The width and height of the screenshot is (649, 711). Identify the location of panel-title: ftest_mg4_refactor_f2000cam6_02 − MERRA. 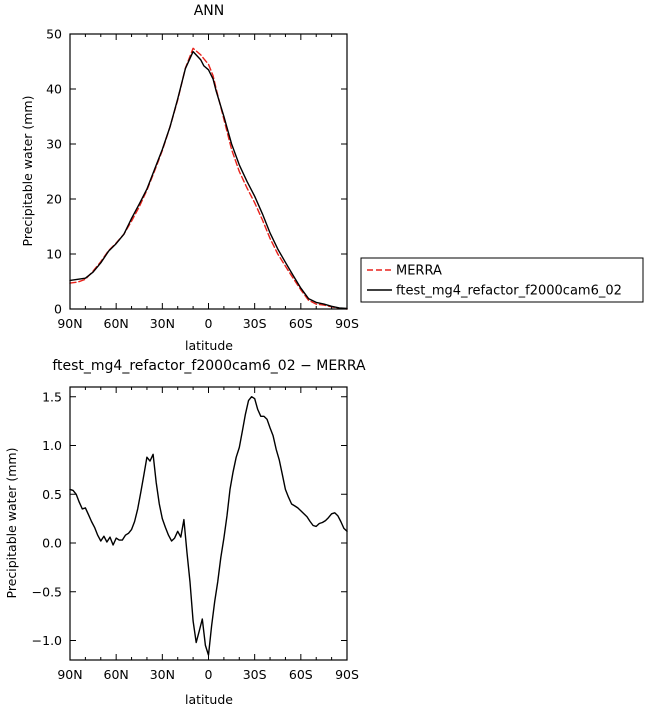
(209, 366).